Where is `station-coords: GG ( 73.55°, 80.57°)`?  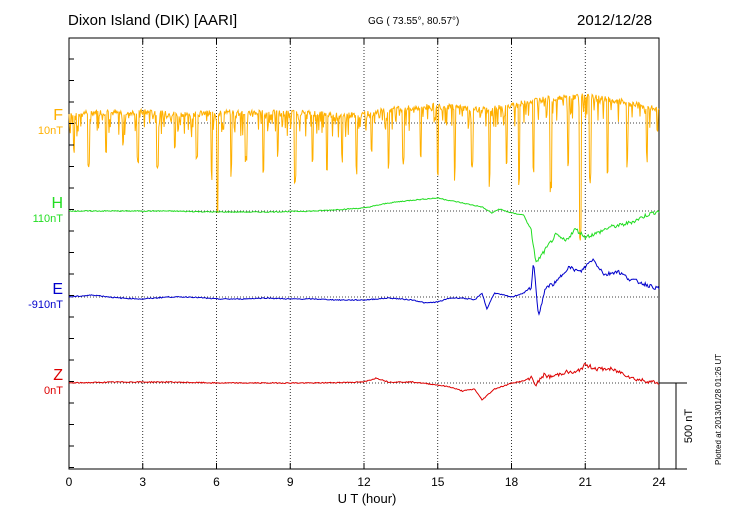
station-coords: GG ( 73.55°, 80.57°) is located at coordinates (414, 21).